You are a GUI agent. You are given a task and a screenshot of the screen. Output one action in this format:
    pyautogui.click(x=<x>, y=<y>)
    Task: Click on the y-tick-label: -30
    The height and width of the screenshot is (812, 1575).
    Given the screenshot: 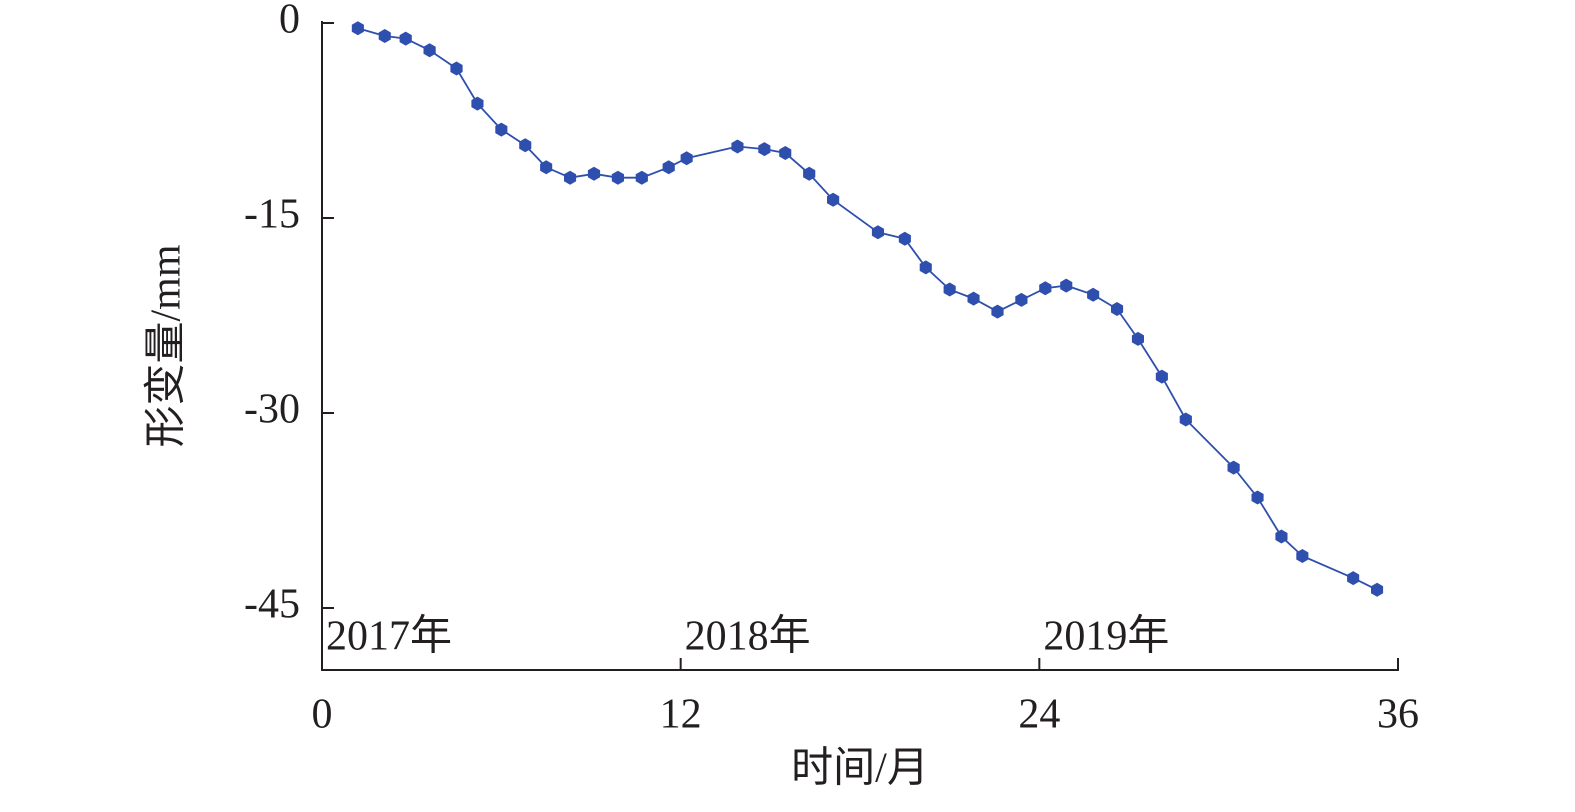 What is the action you would take?
    pyautogui.click(x=272, y=410)
    